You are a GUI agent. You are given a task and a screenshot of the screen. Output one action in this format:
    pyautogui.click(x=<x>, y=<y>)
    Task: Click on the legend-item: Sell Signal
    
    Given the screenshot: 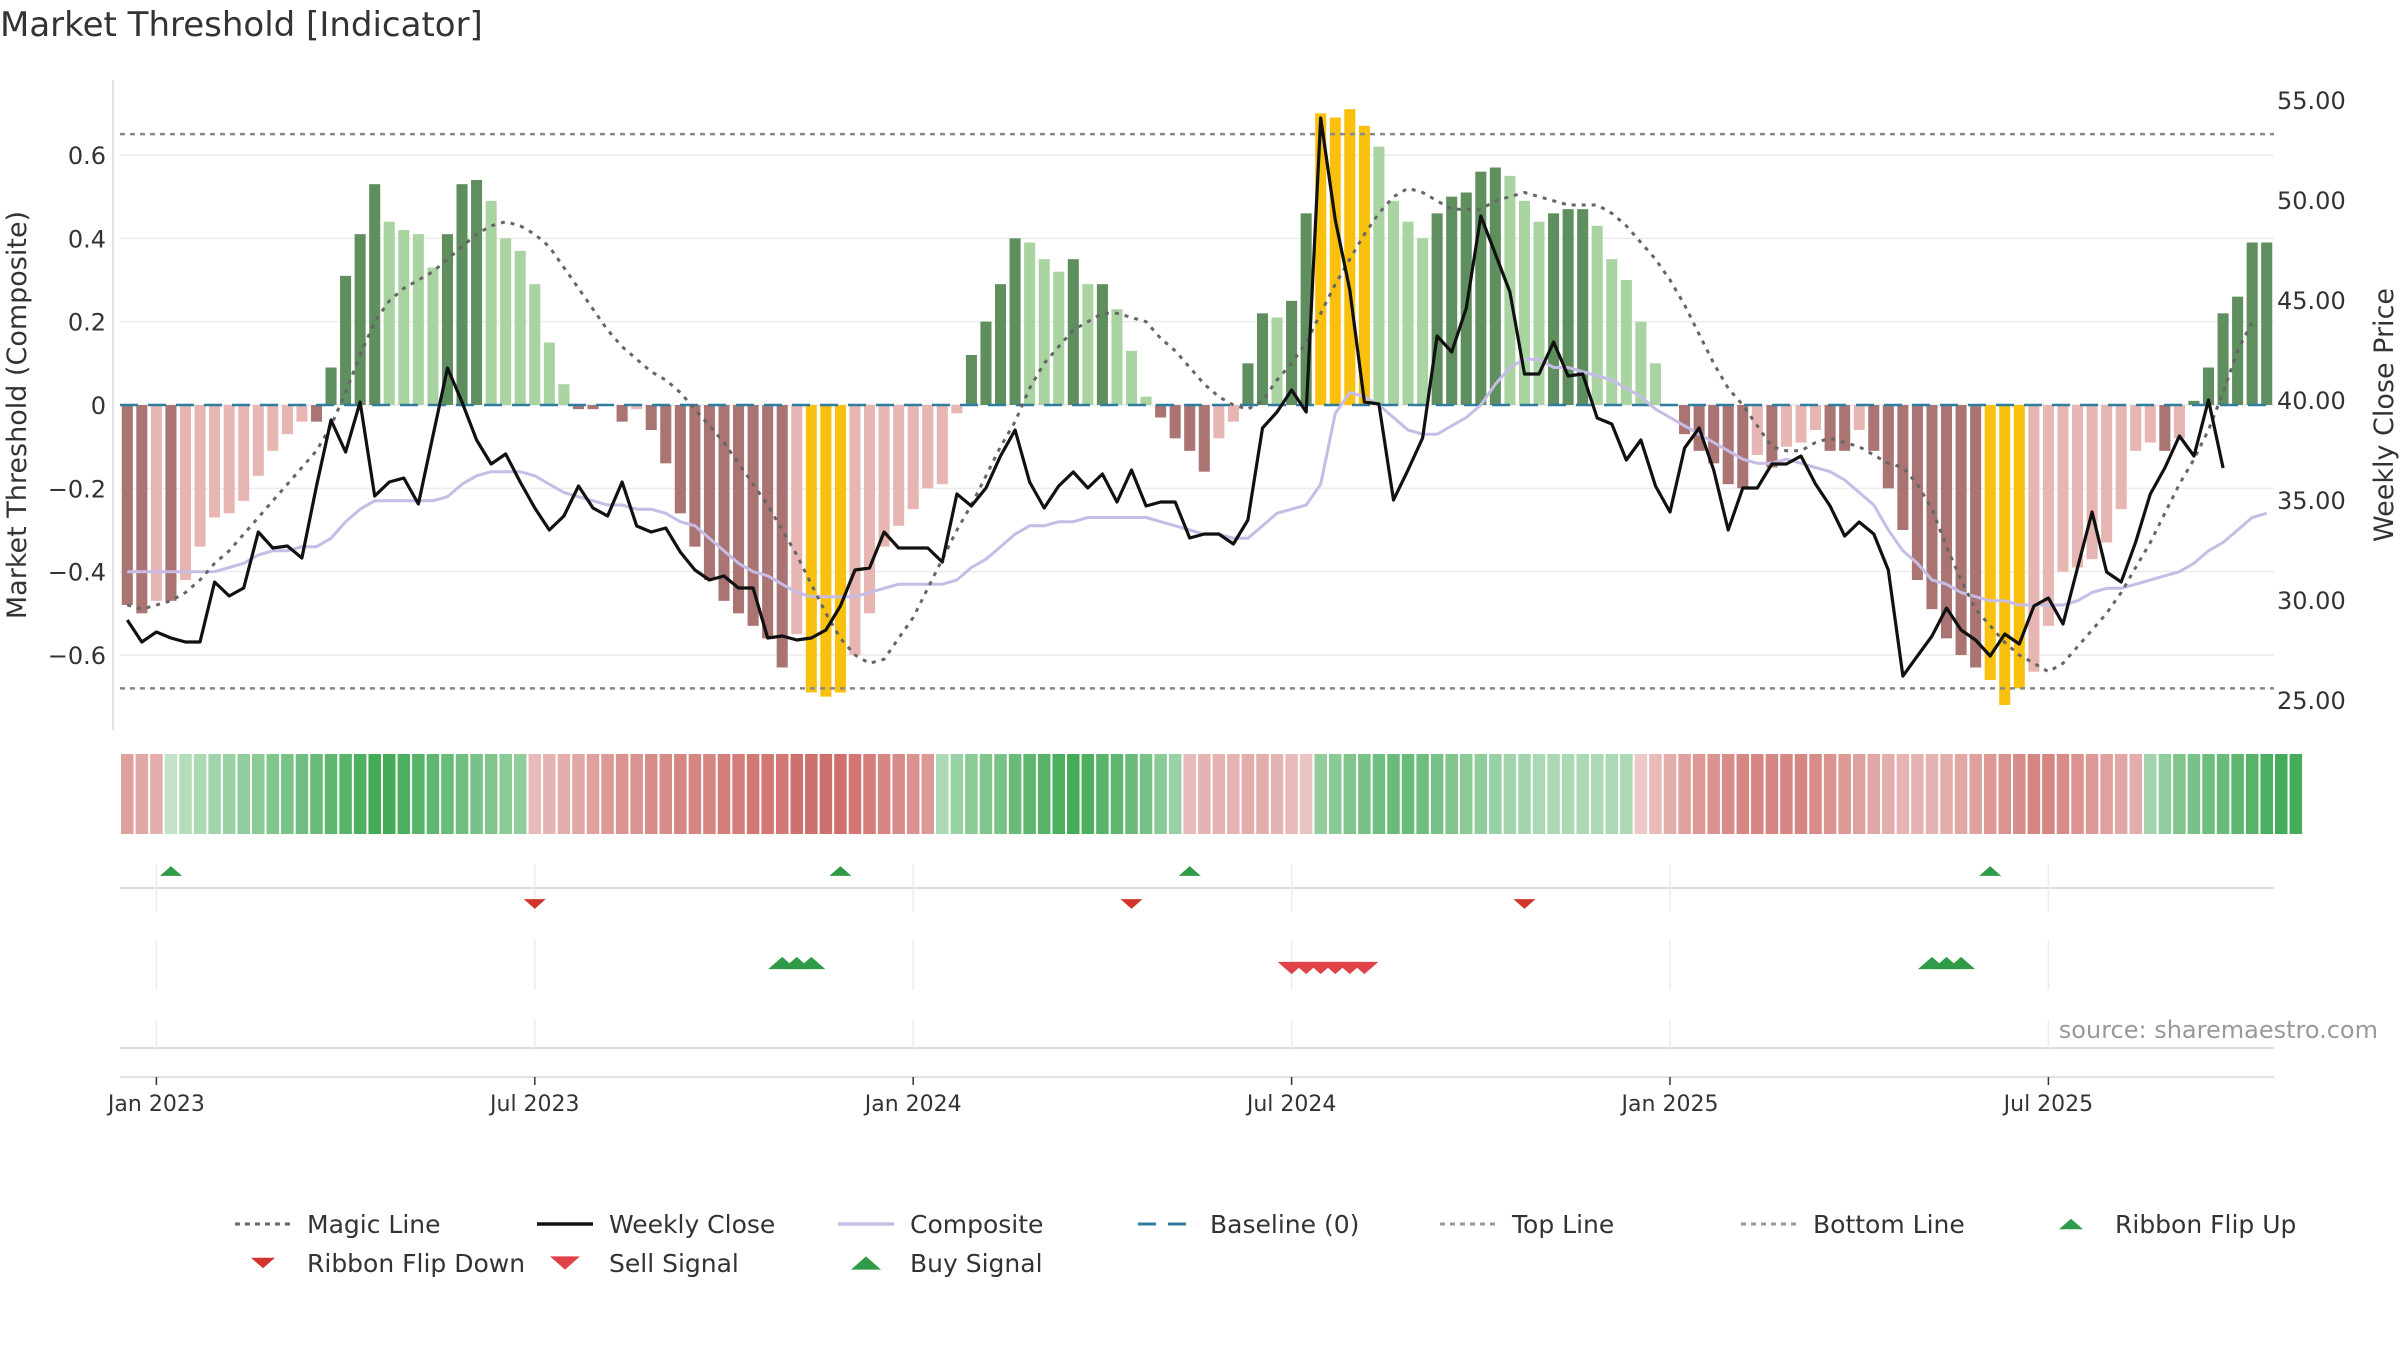 What is the action you would take?
    pyautogui.click(x=644, y=1263)
    